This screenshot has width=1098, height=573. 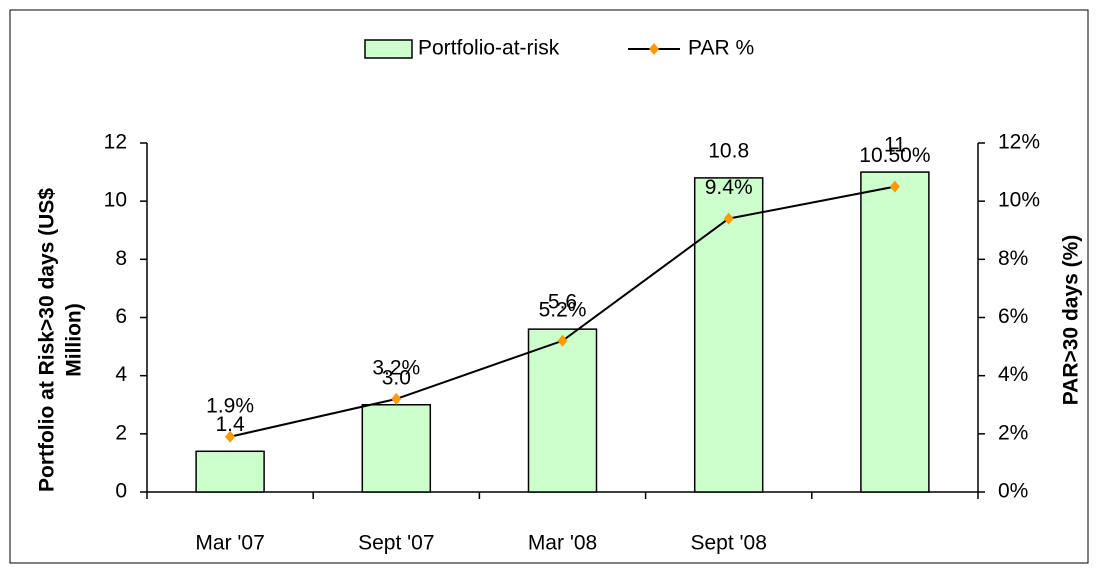 I want to click on legend-label: PAR %, so click(x=721, y=48).